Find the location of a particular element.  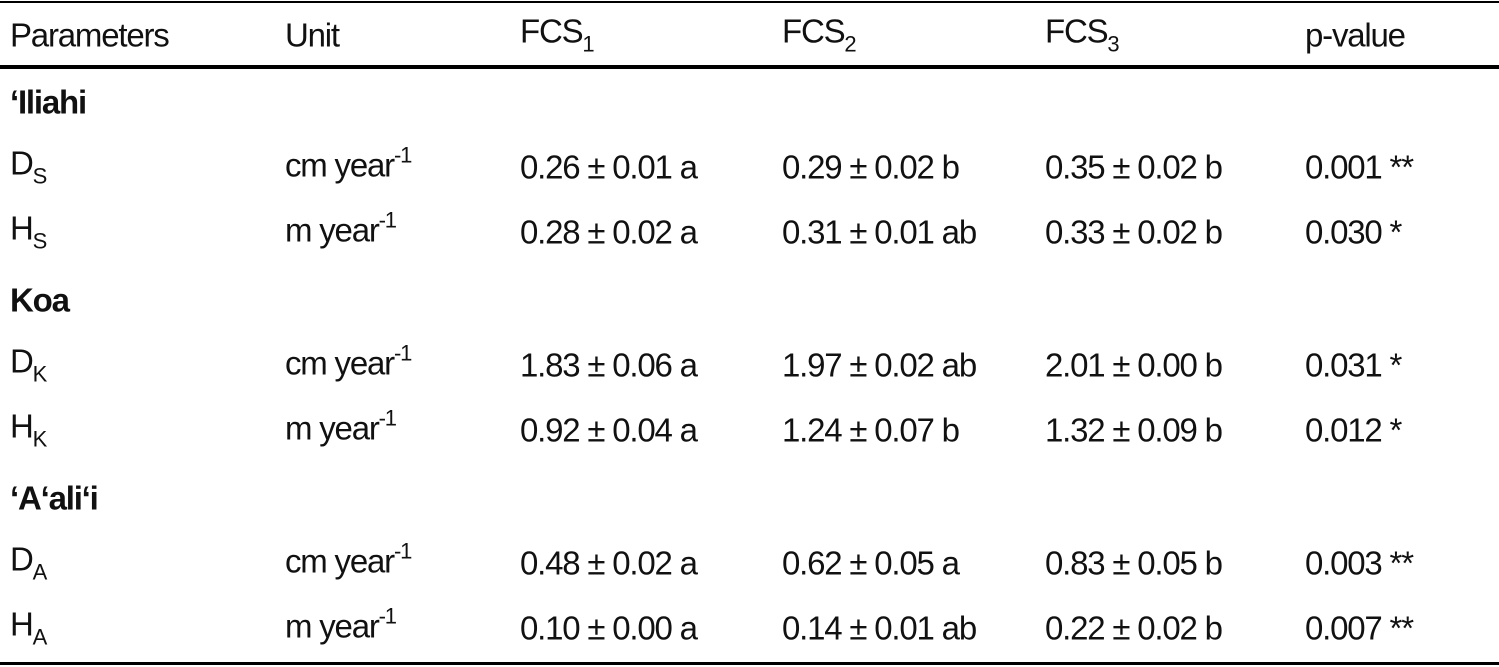

header-cell: FCS1 is located at coordinates (557, 34).